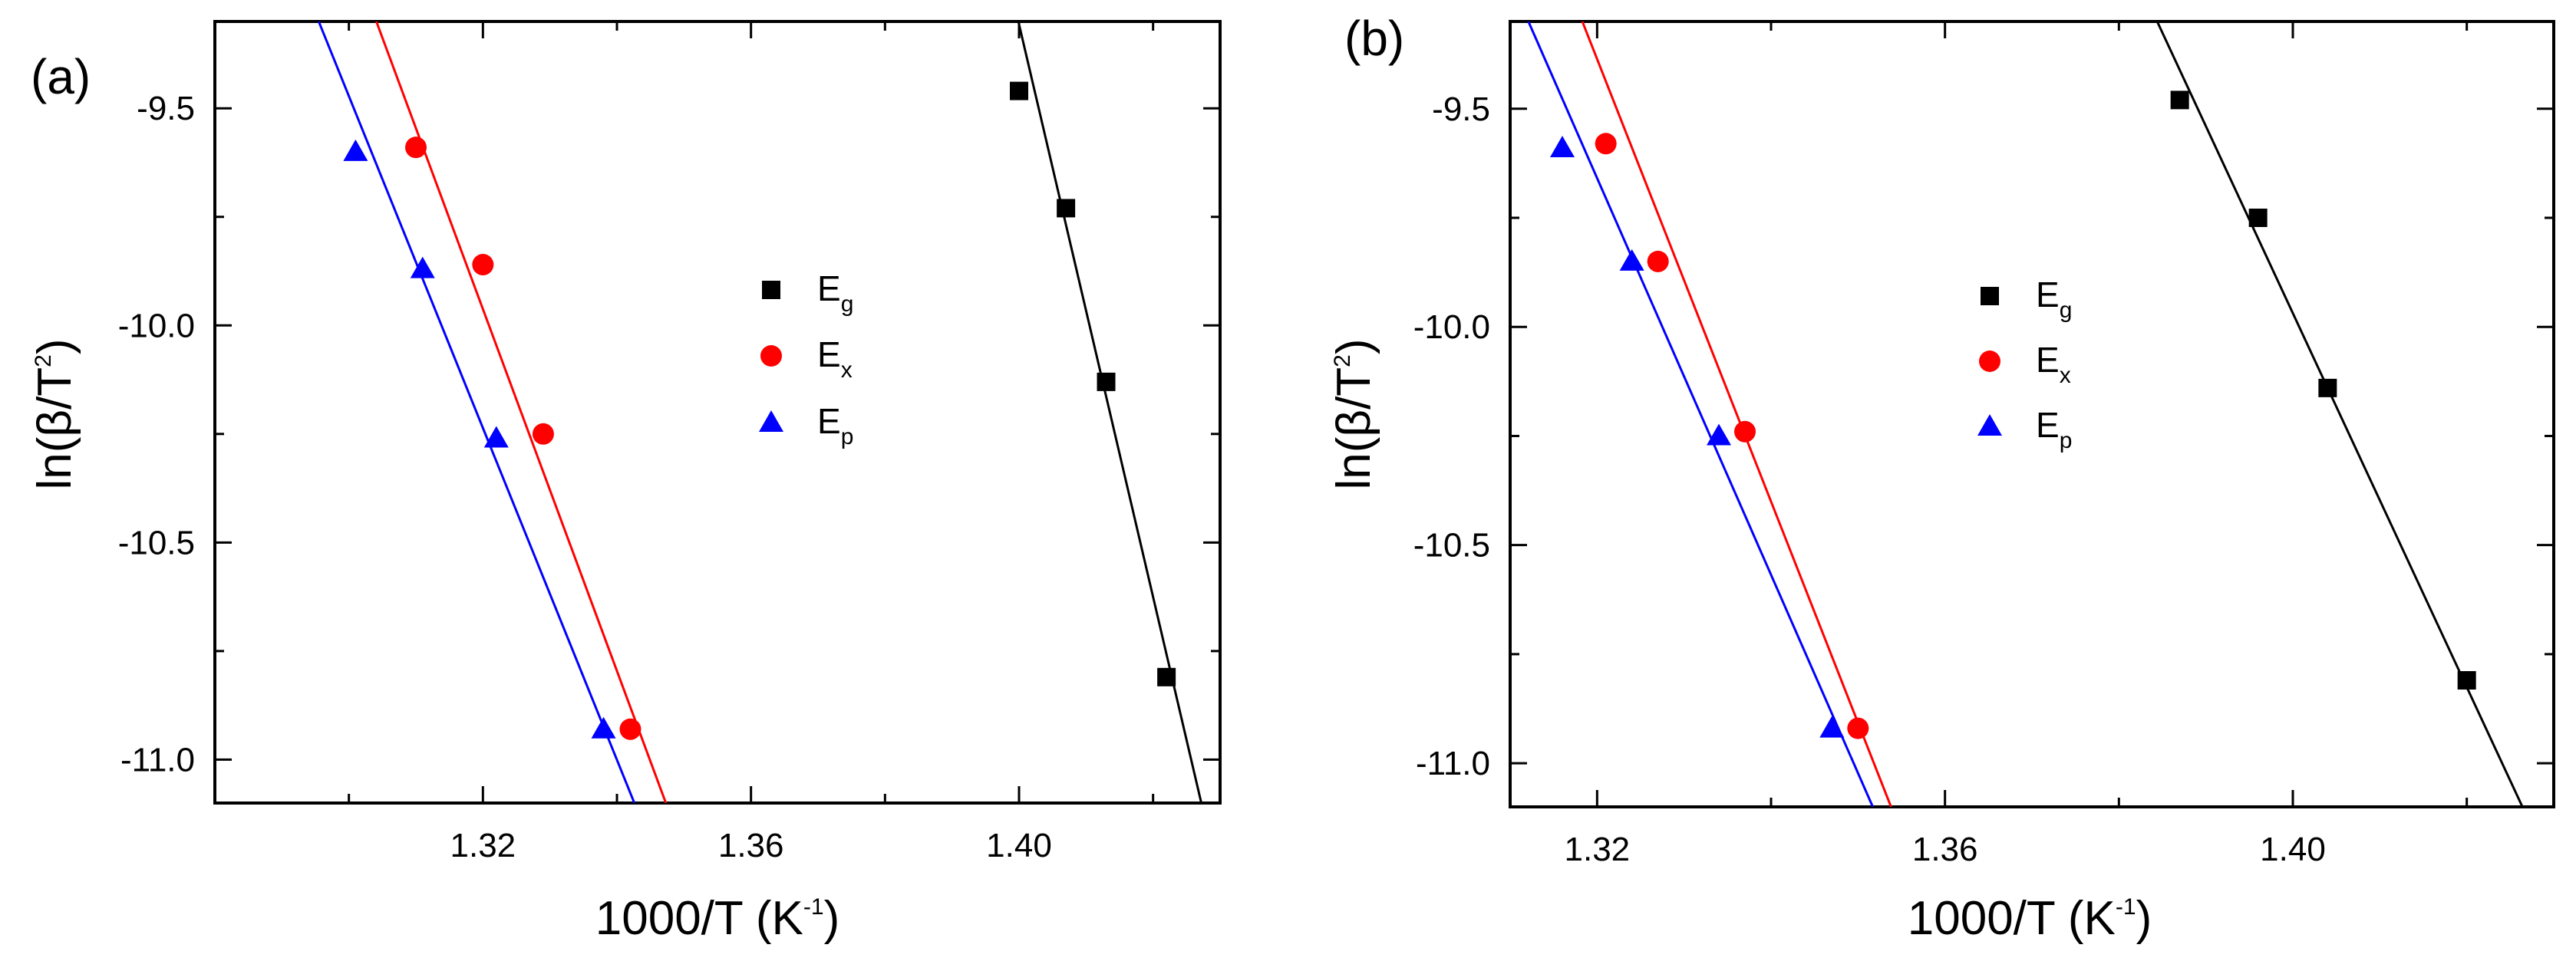 The height and width of the screenshot is (971, 2576). Describe the element at coordinates (1374, 38) in the screenshot. I see `panel-label: (b)` at that location.